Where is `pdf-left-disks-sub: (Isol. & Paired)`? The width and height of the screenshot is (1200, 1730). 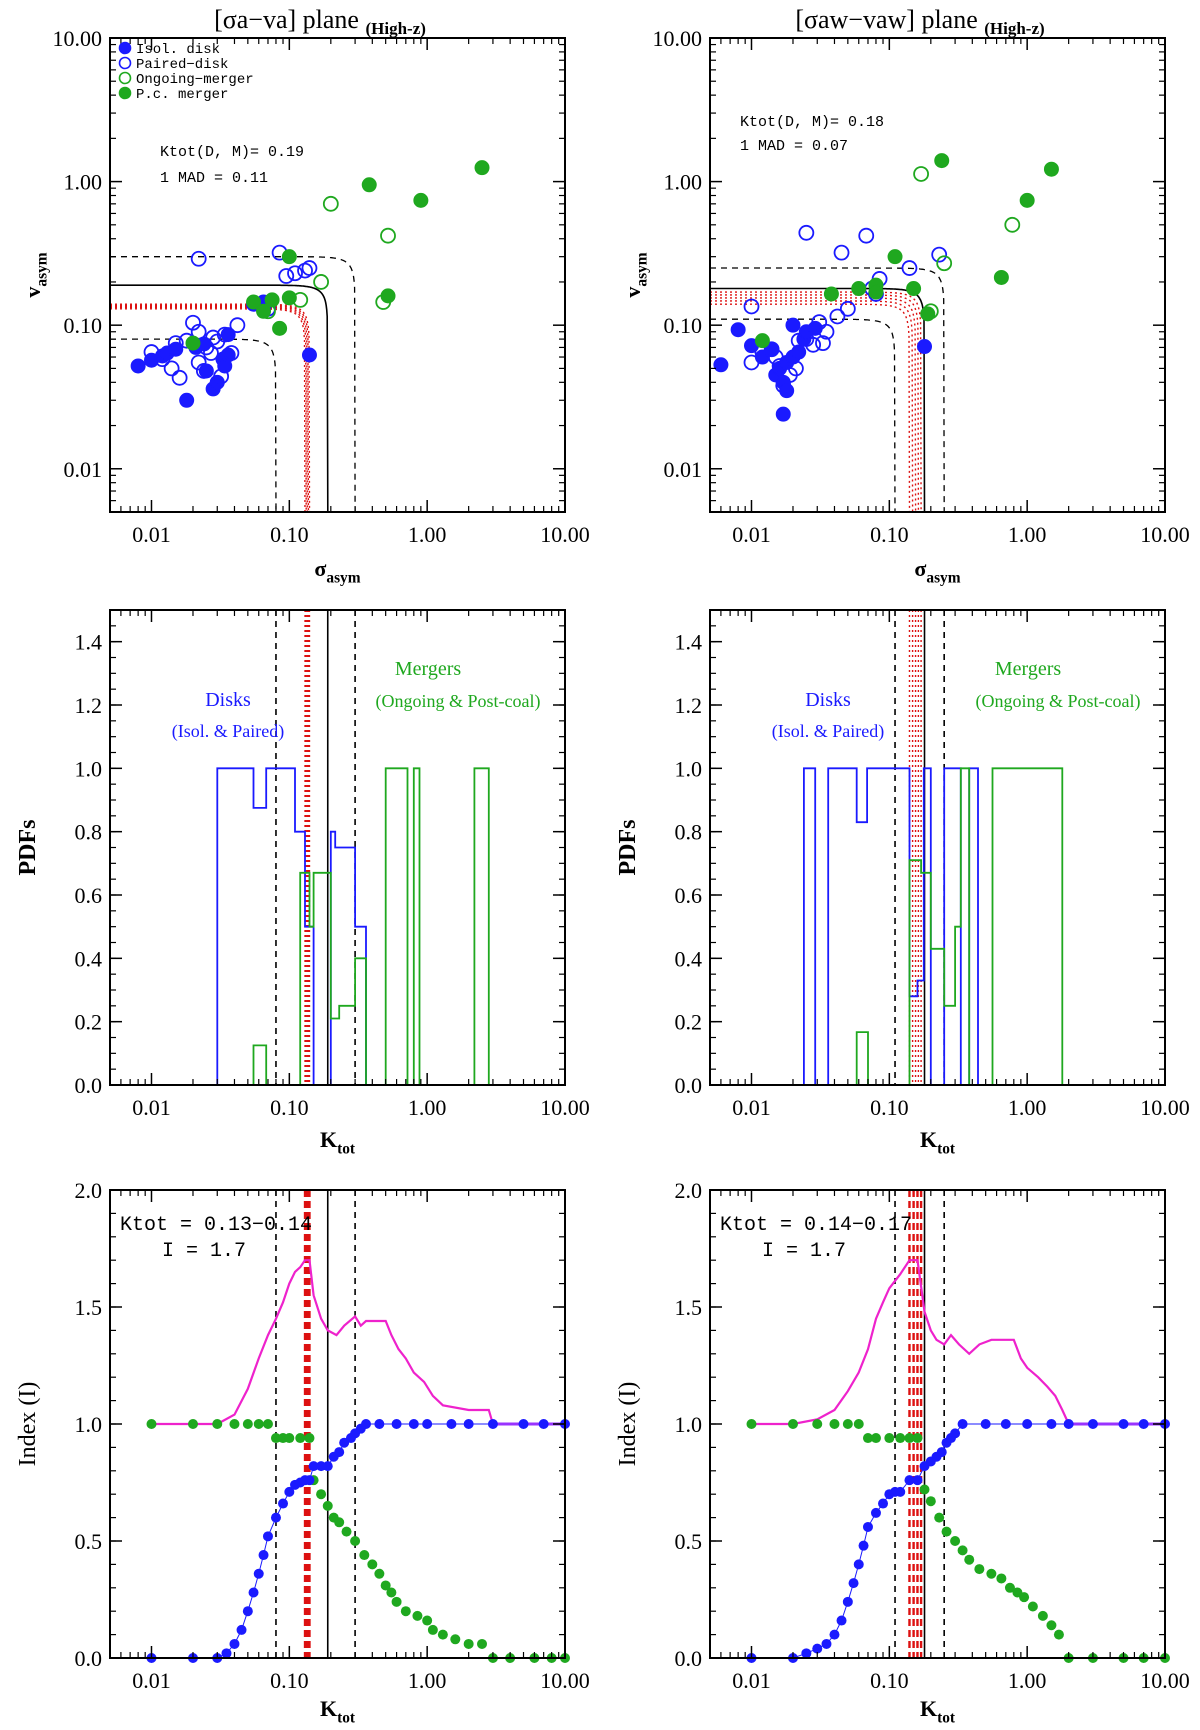
pdf-left-disks-sub: (Isol. & Paired) is located at coordinates (228, 731).